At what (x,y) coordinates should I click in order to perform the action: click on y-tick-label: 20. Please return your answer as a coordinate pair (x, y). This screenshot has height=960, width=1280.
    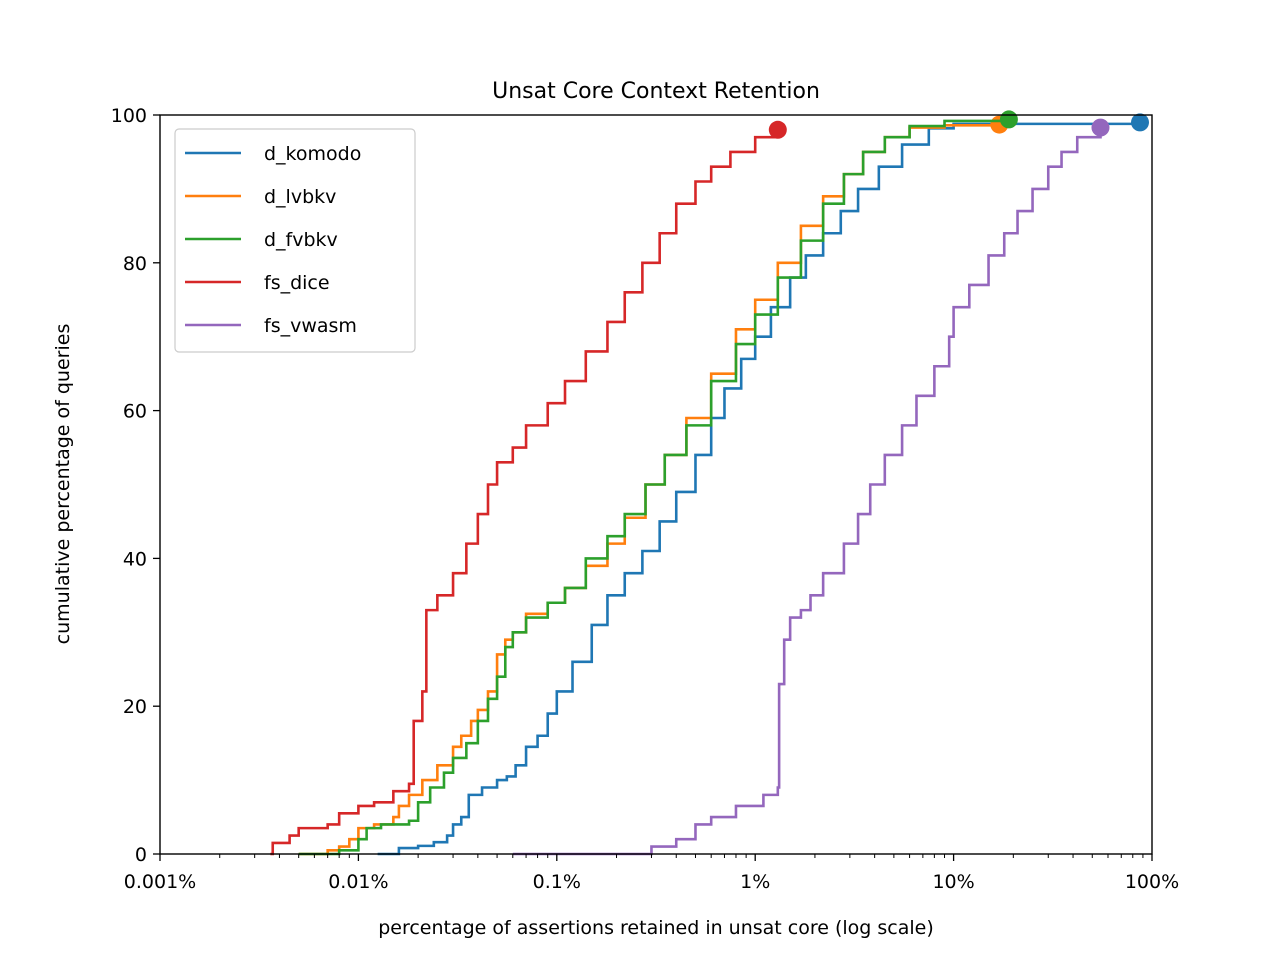
    Looking at the image, I should click on (135, 707).